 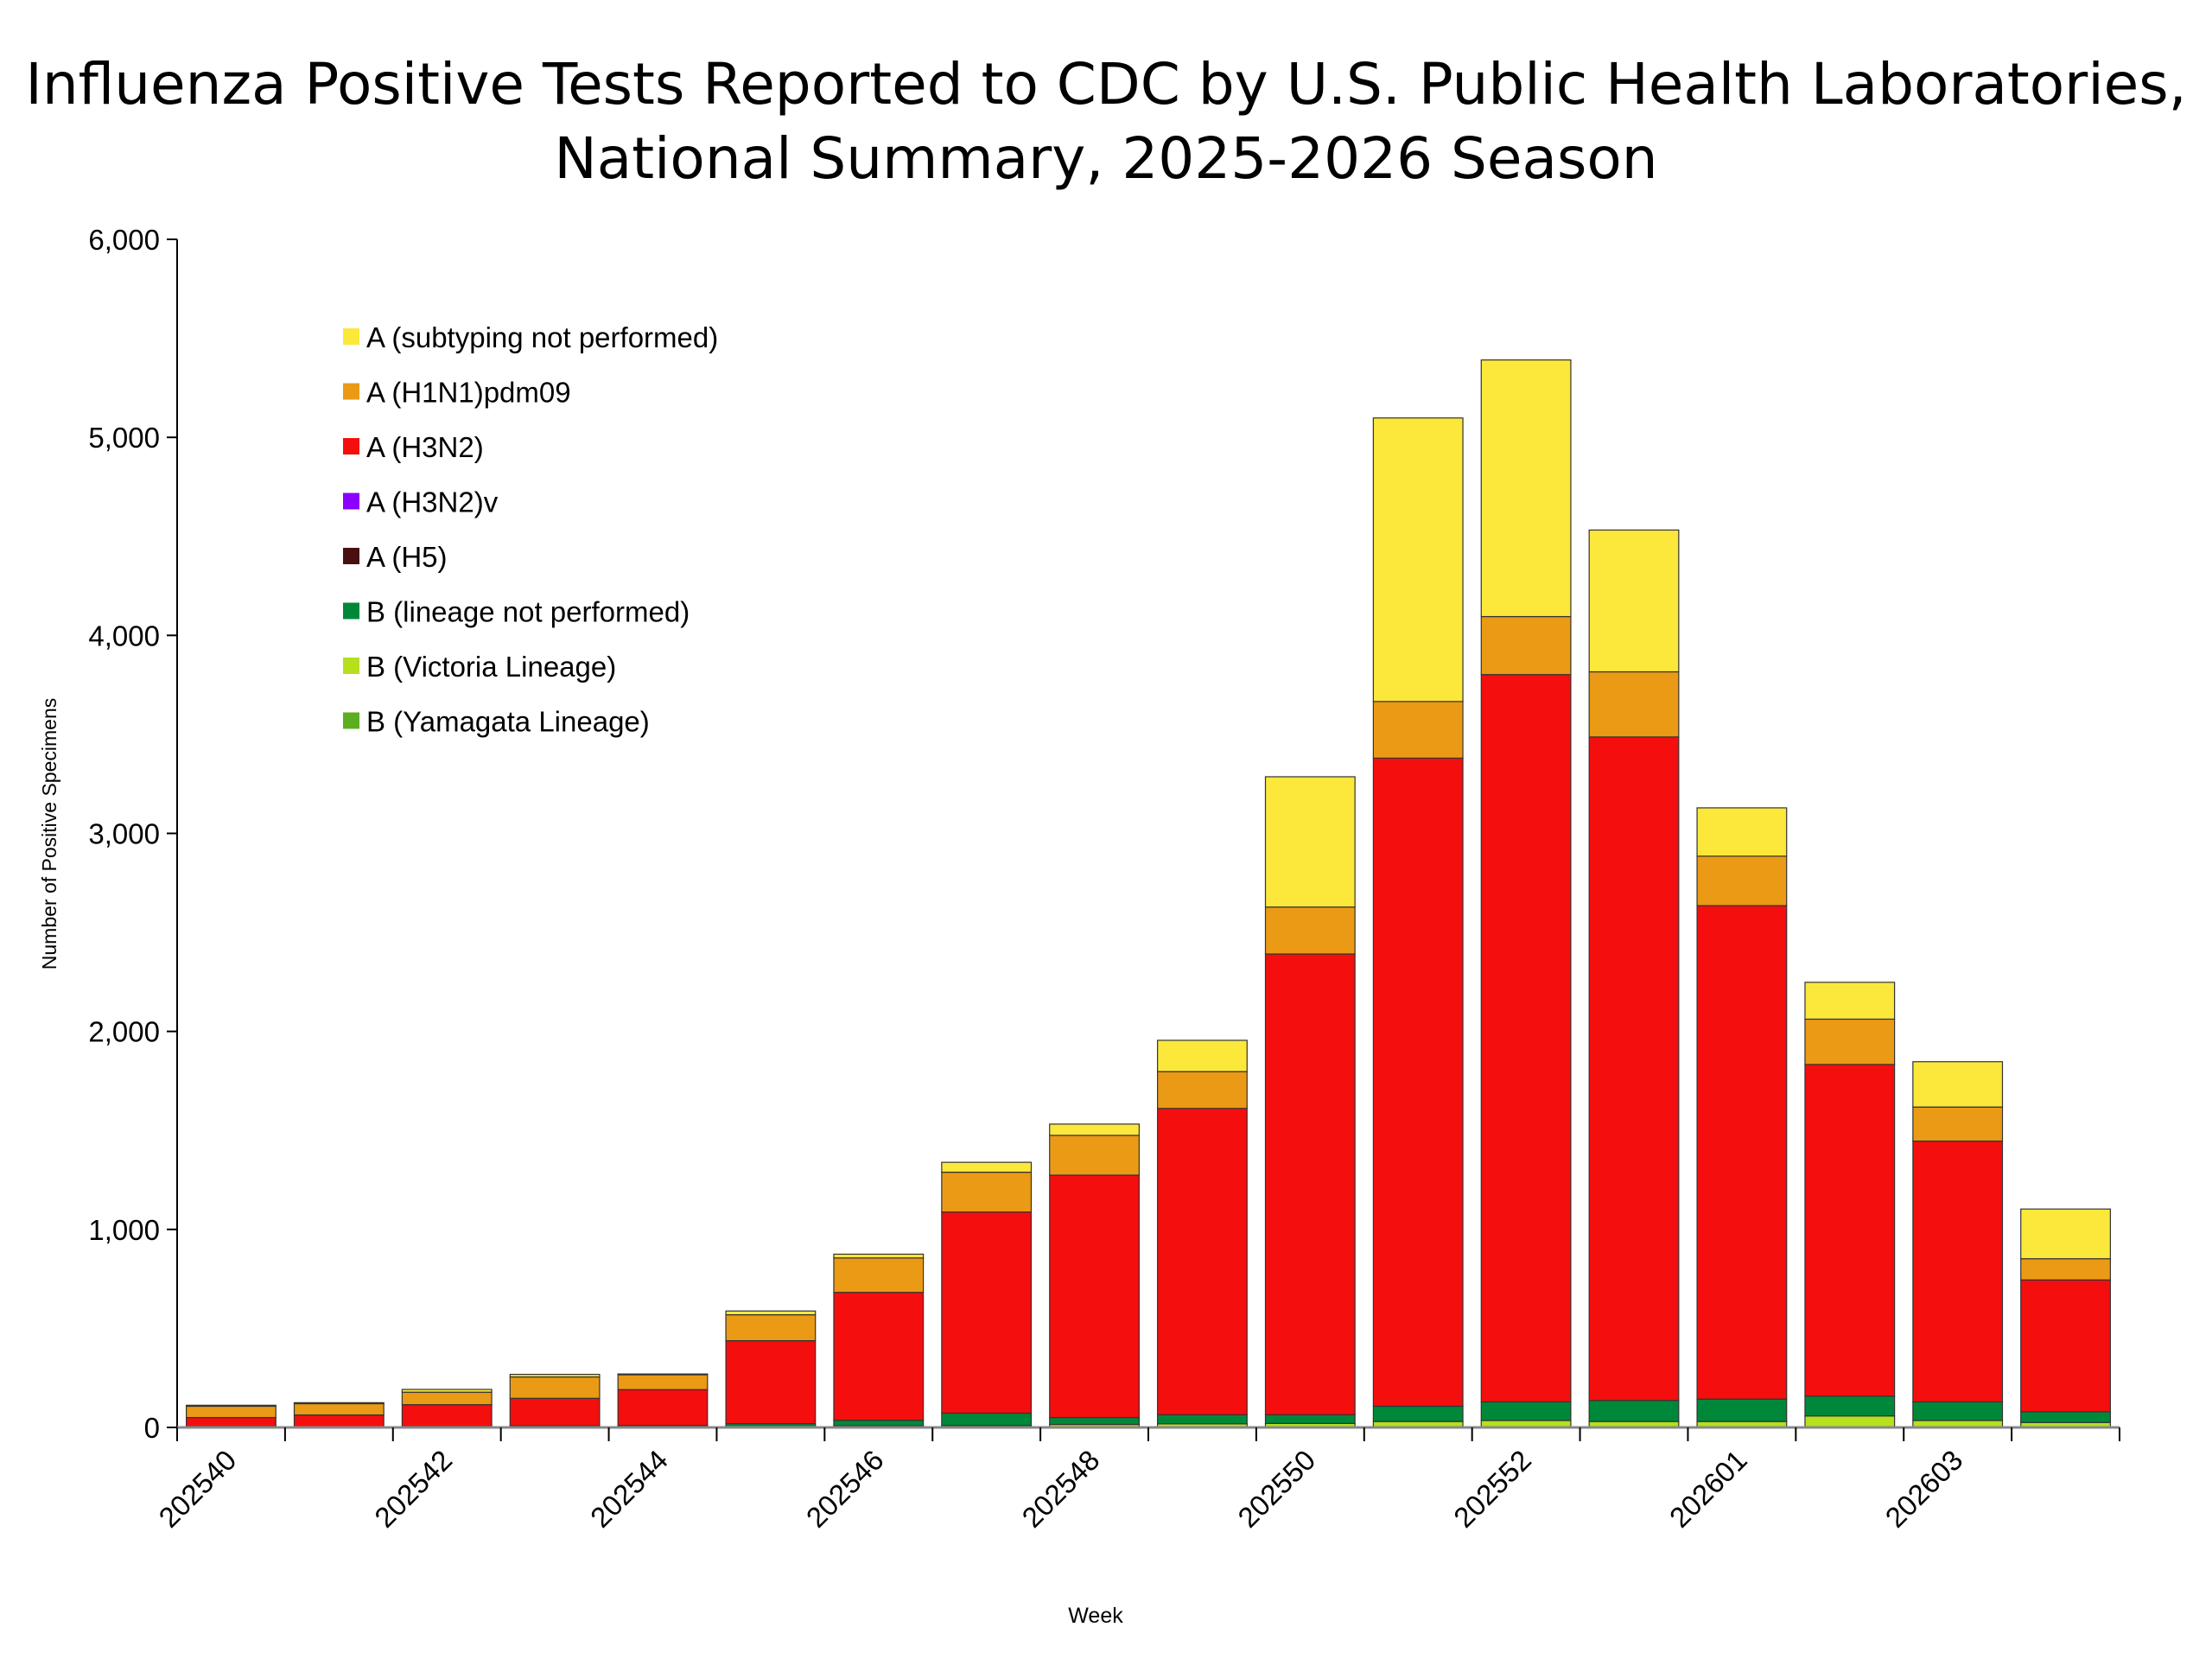 What do you see at coordinates (1924, 1489) in the screenshot?
I see `x-tick-label: 202603` at bounding box center [1924, 1489].